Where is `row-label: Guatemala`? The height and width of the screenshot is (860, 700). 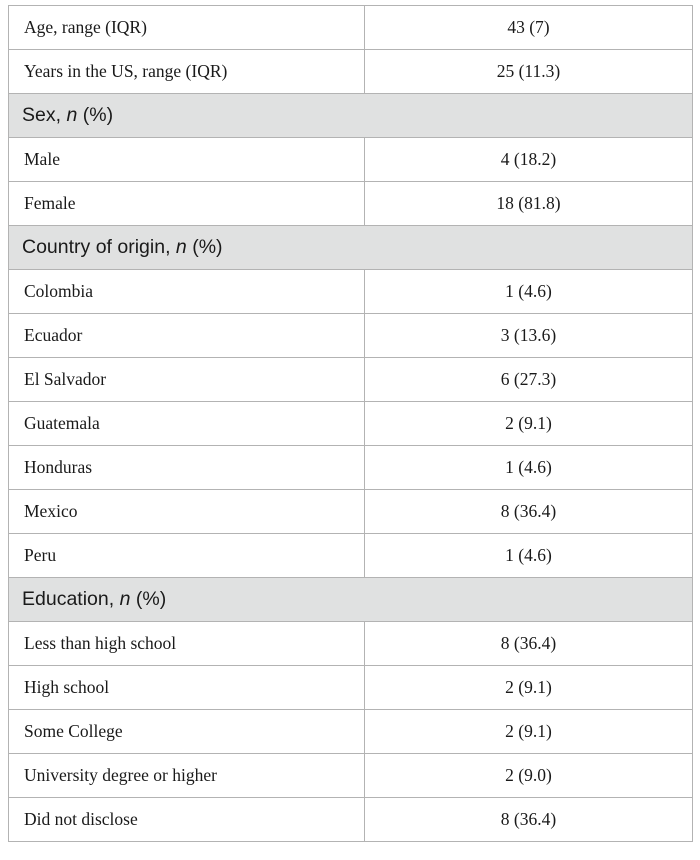 row-label: Guatemala is located at coordinates (186, 423).